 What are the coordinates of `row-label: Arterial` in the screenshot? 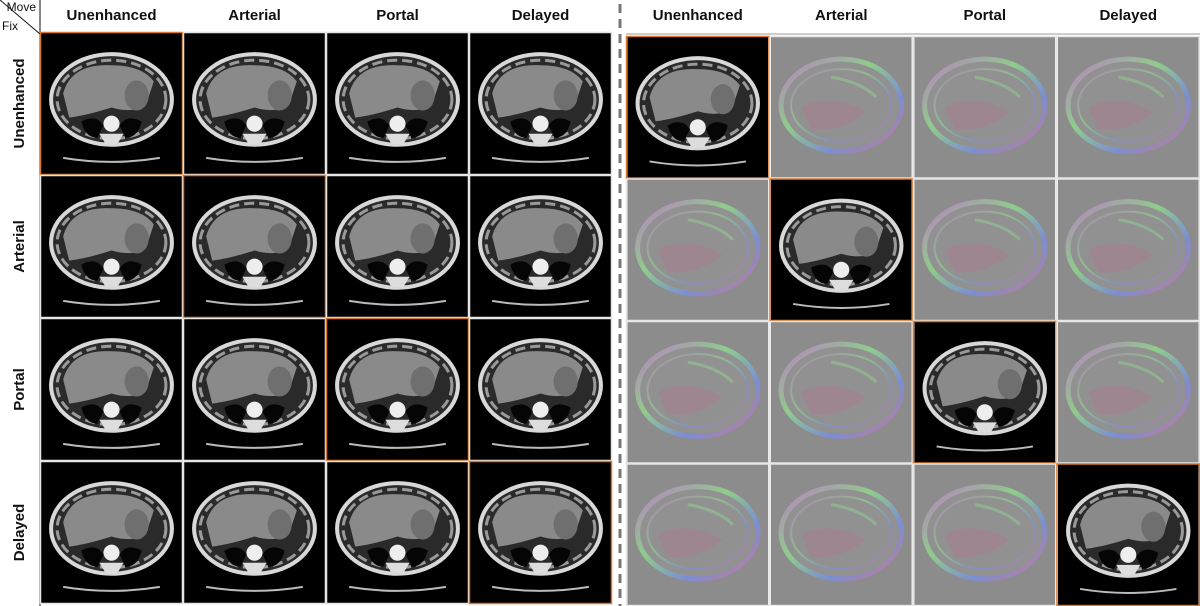 It's located at (19, 246).